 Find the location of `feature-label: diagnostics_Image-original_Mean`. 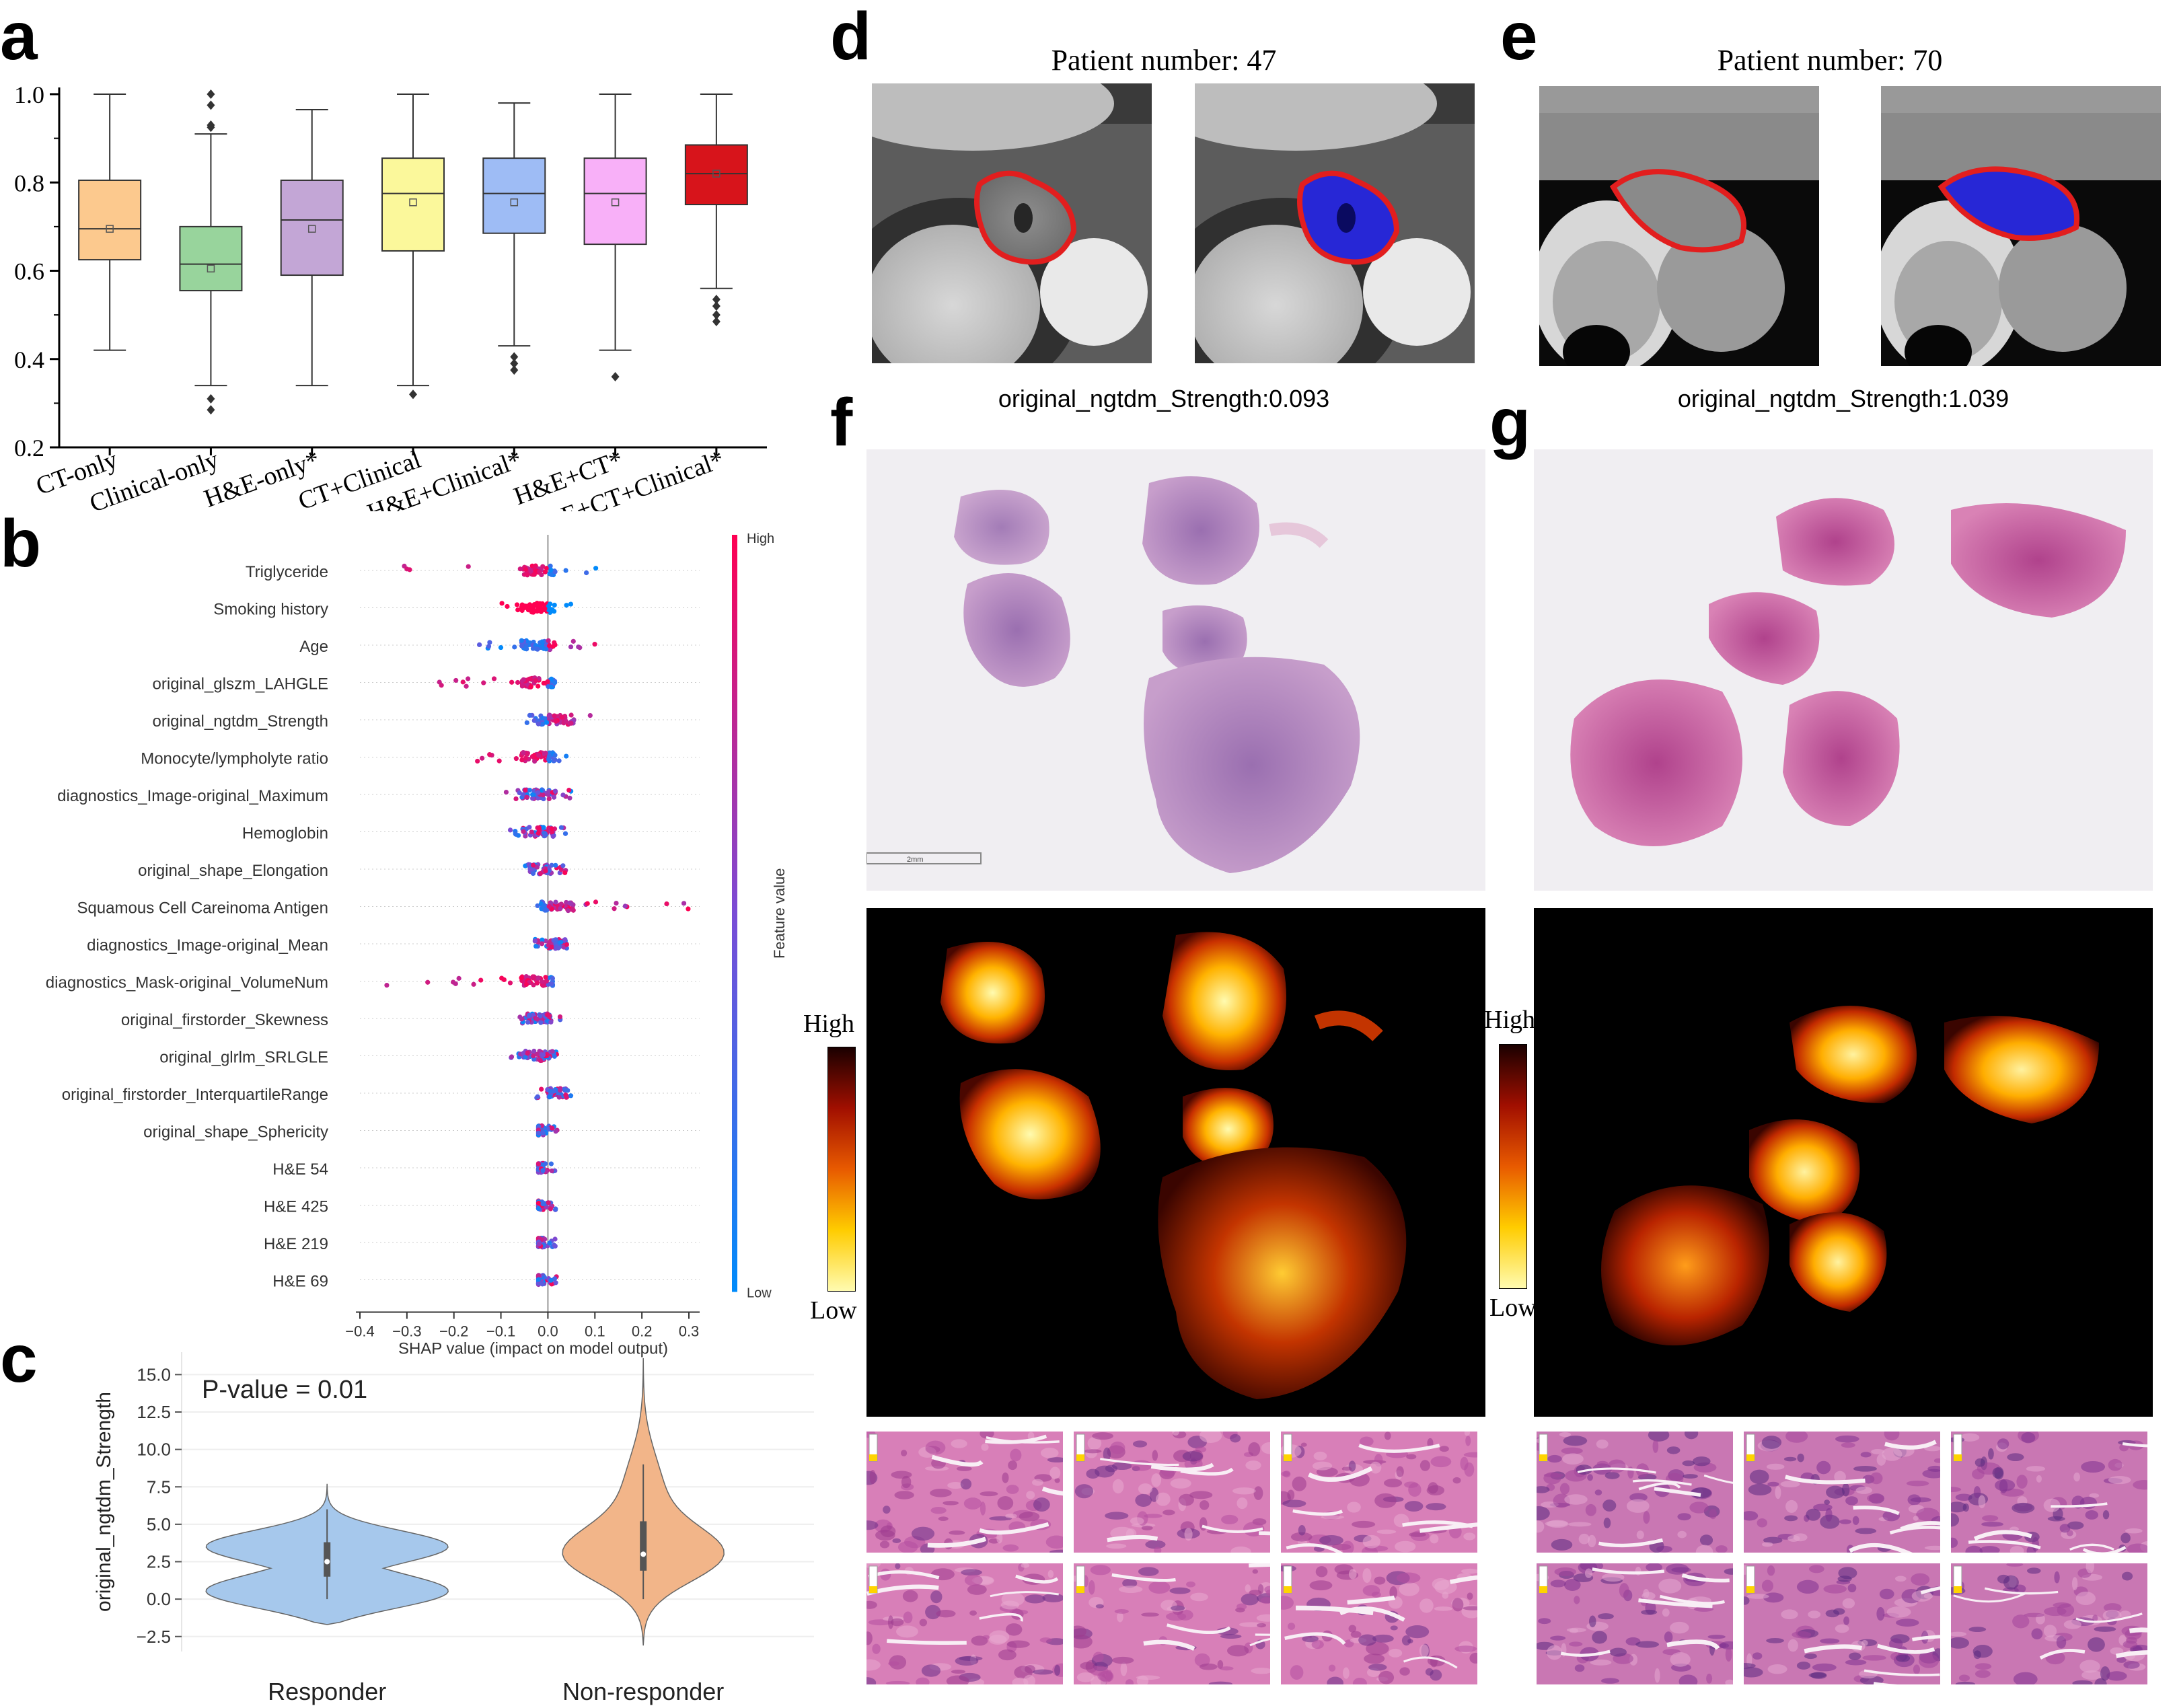

feature-label: diagnostics_Image-original_Mean is located at coordinates (207, 945).